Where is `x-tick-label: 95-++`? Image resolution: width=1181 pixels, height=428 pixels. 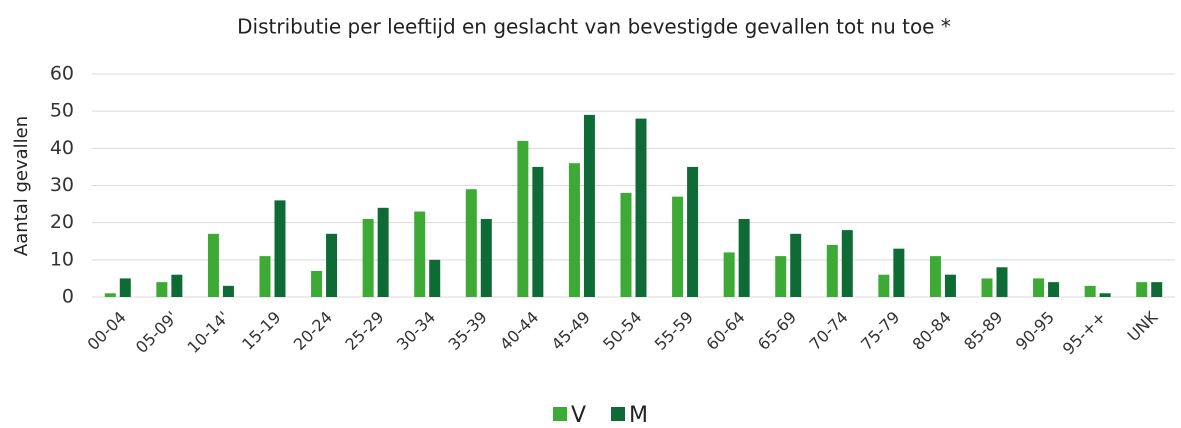 x-tick-label: 95-++ is located at coordinates (1084, 333).